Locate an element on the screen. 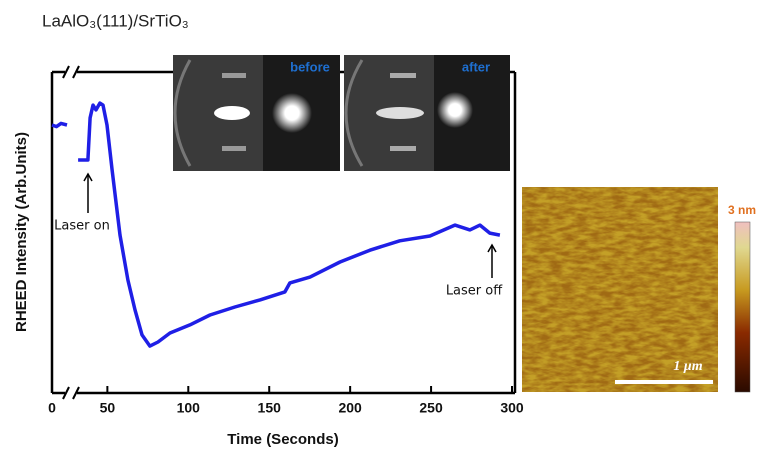  scale-label: 1 μm is located at coordinates (687, 366).